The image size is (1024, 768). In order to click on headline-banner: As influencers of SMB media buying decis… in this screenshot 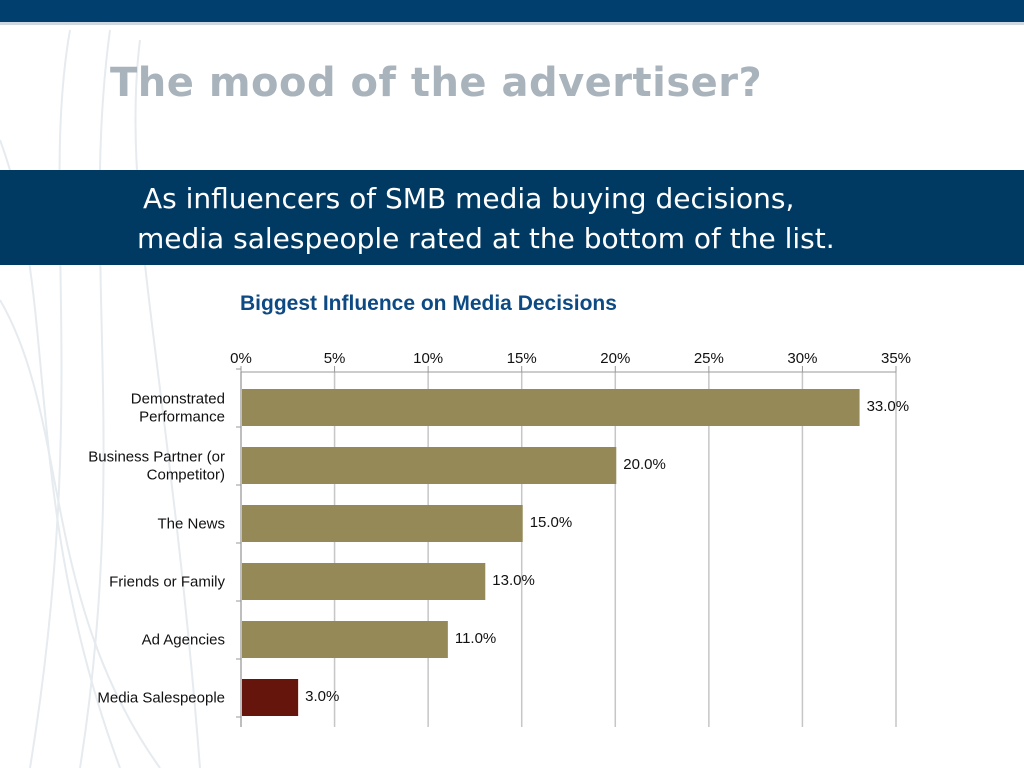, I will do `click(512, 217)`.